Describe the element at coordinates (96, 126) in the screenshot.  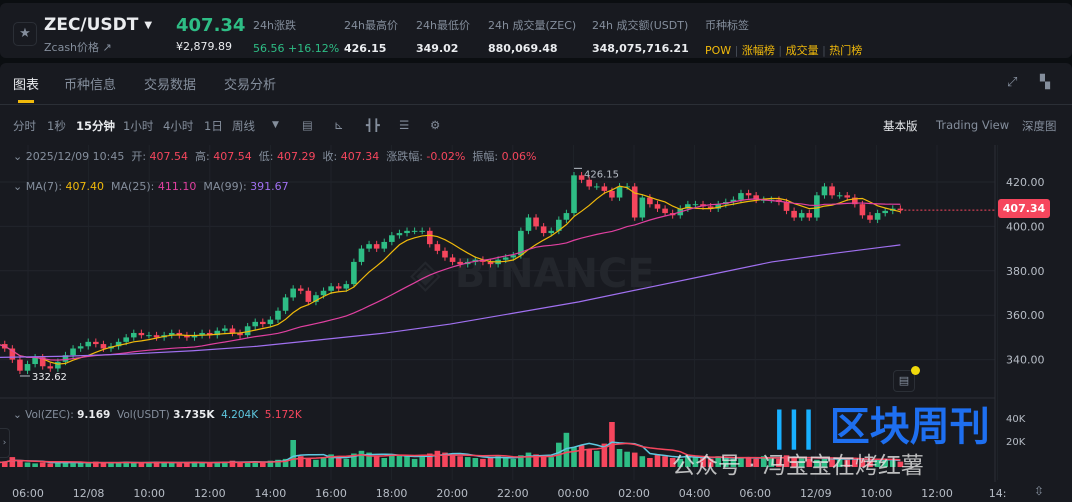
I see `interval-15m: 15分钟` at that location.